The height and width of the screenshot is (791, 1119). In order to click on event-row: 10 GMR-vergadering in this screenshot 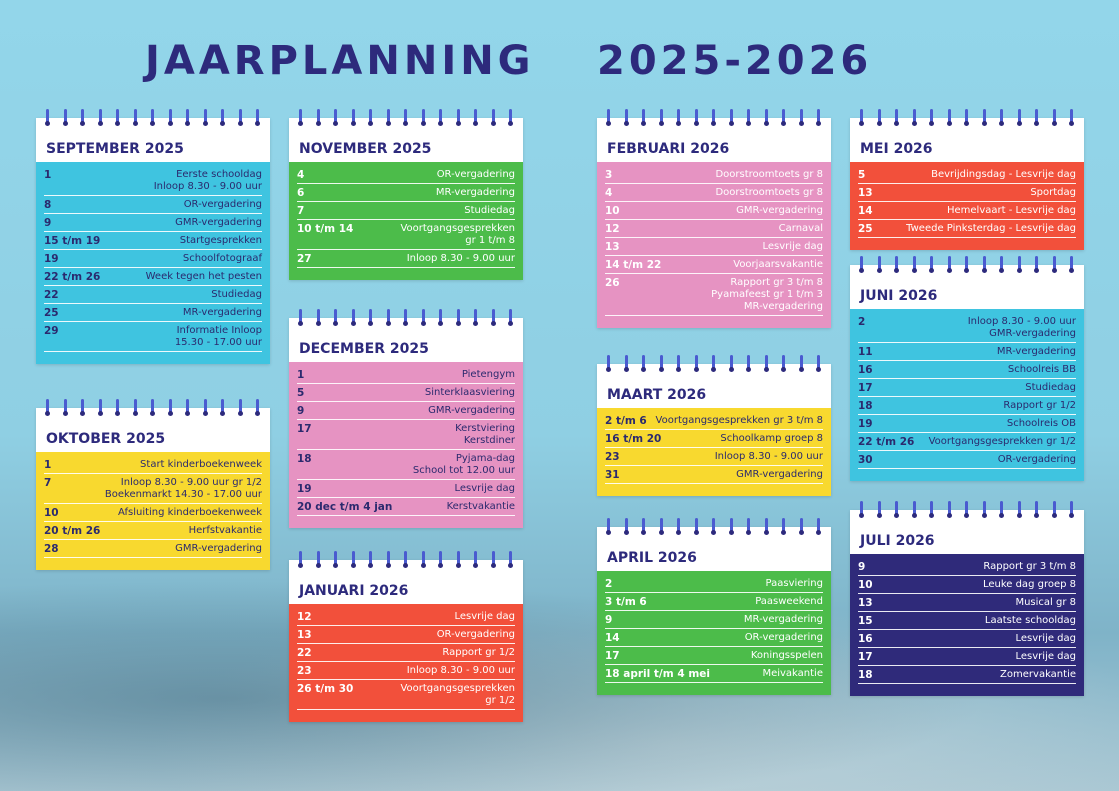, I will do `click(714, 211)`.